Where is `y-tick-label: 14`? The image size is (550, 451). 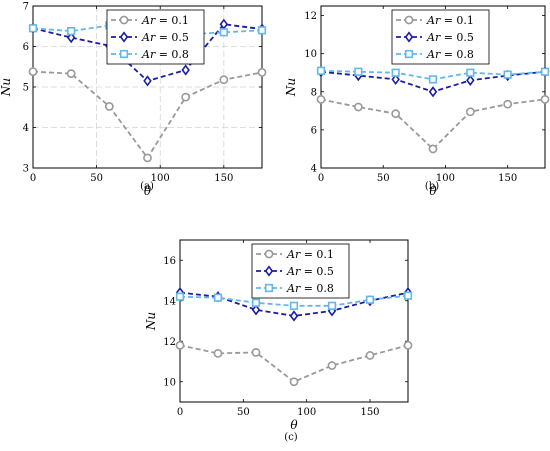
y-tick-label: 14 is located at coordinates (169, 301).